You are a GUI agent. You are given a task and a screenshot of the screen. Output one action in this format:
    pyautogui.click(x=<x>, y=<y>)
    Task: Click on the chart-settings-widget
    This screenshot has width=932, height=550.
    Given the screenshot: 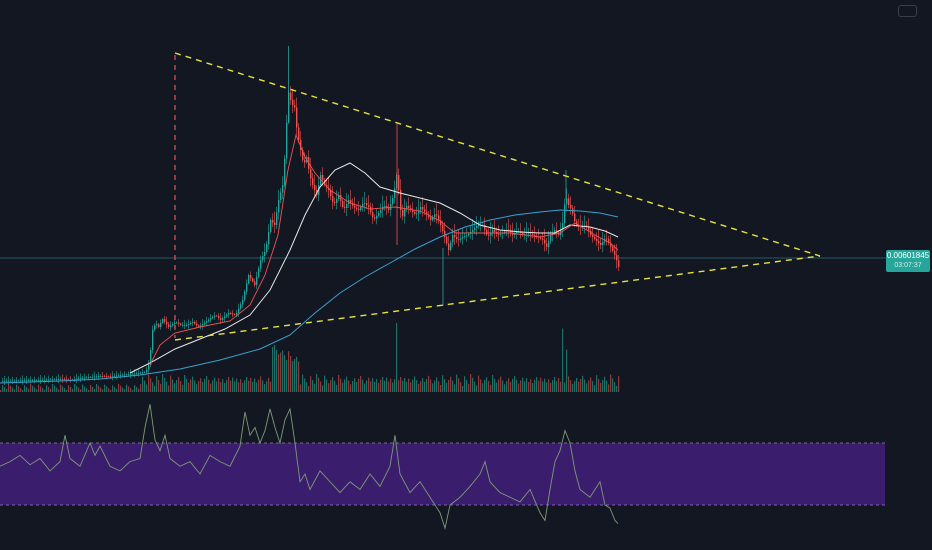 What is the action you would take?
    pyautogui.click(x=907, y=11)
    